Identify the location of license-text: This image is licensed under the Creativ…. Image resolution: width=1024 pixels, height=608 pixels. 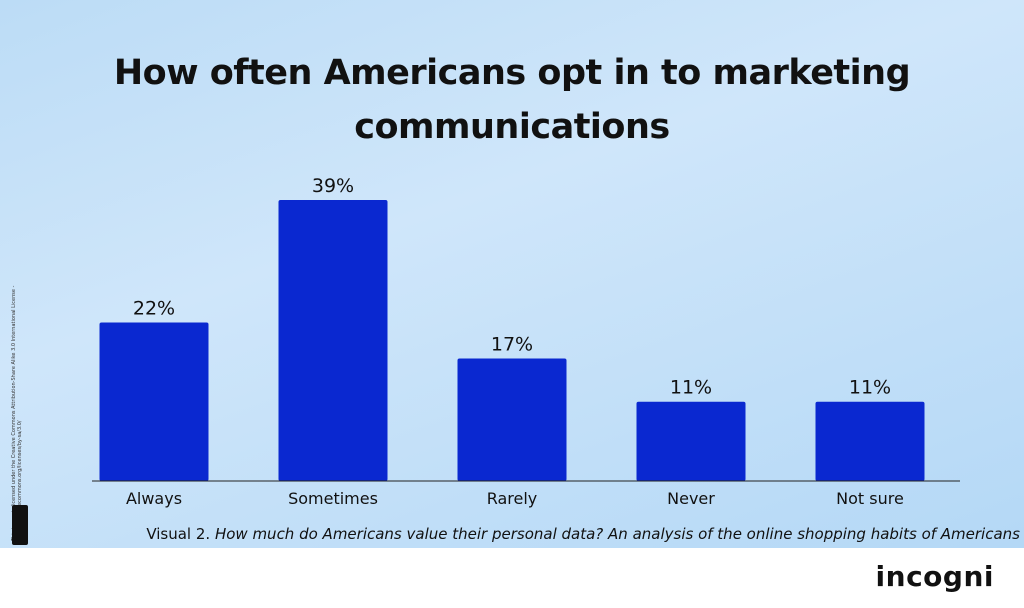
(17, 413).